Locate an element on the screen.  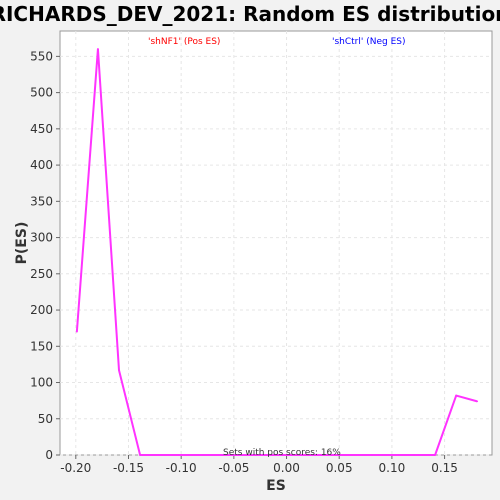
x-tick-label: -0.10 is located at coordinates (181, 468).